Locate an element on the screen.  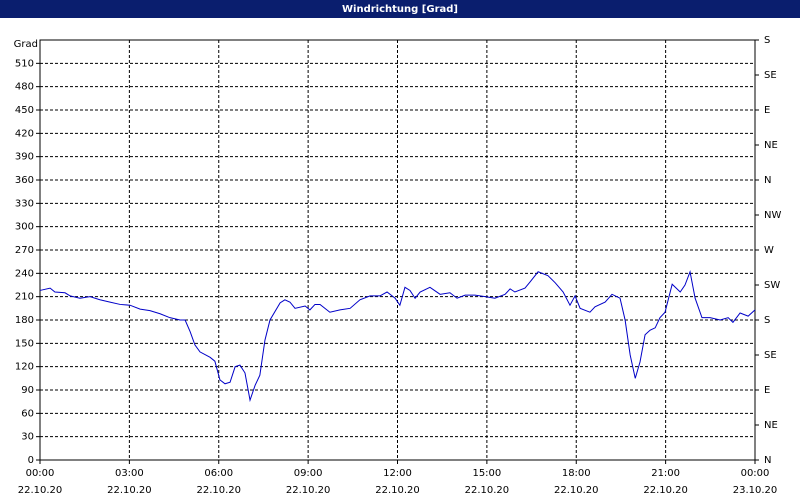
y-tick-label: 300 is located at coordinates (24, 227).